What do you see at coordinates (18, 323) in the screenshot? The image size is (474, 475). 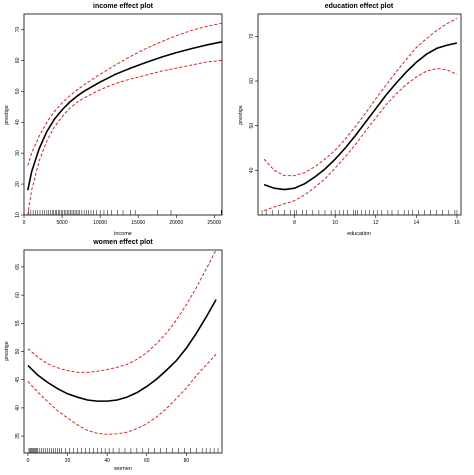 I see `women-y-tick-label: 55` at bounding box center [18, 323].